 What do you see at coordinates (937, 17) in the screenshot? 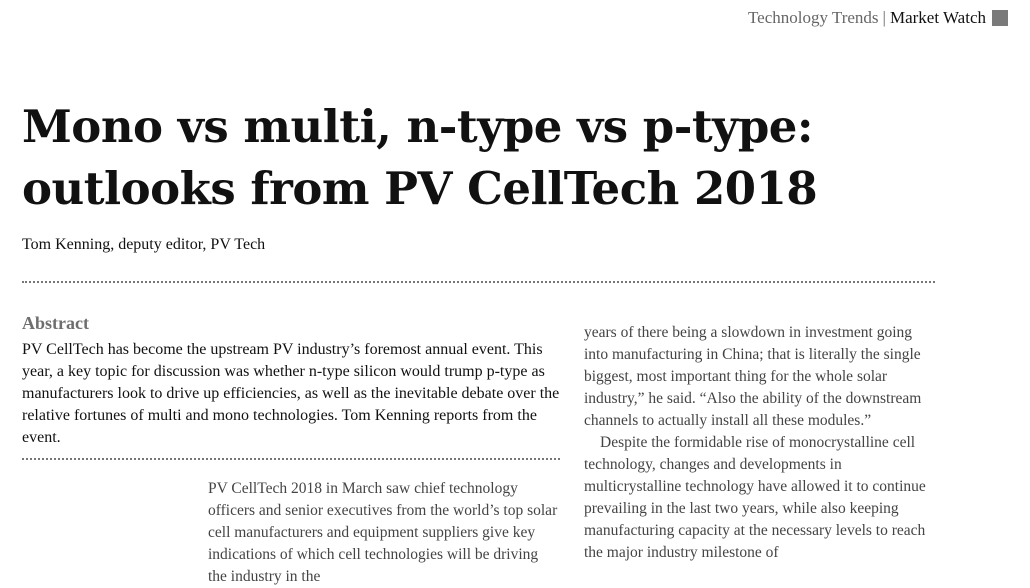
I see `subsection-label: Market Watch` at bounding box center [937, 17].